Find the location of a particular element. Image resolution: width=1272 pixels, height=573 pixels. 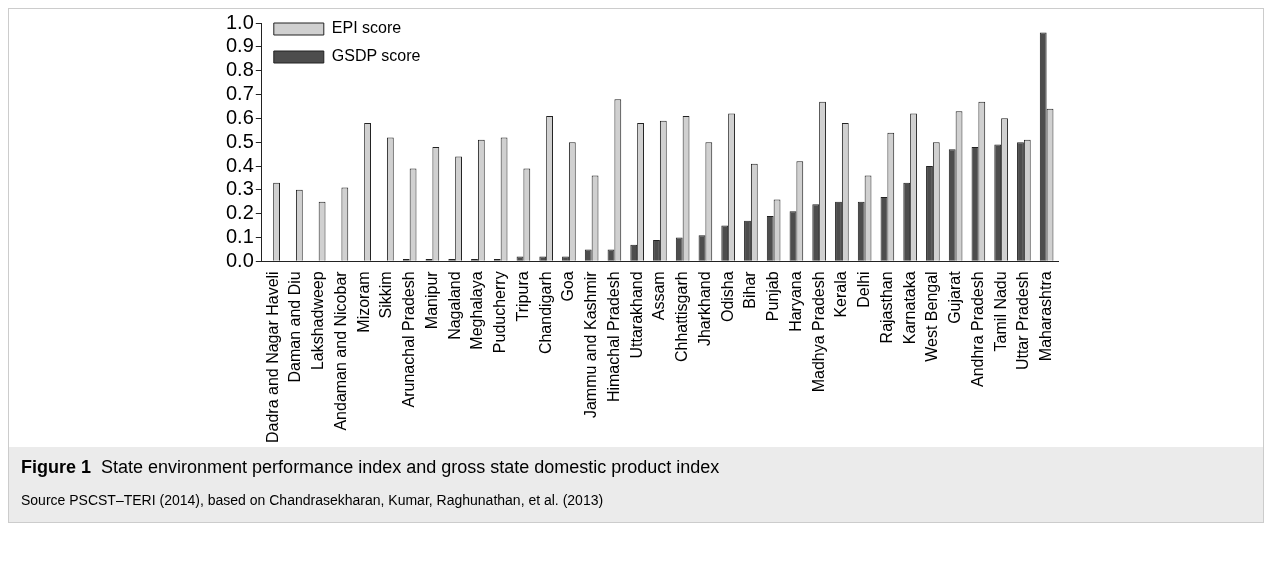

x-tick-label: Delhi is located at coordinates (864, 289).